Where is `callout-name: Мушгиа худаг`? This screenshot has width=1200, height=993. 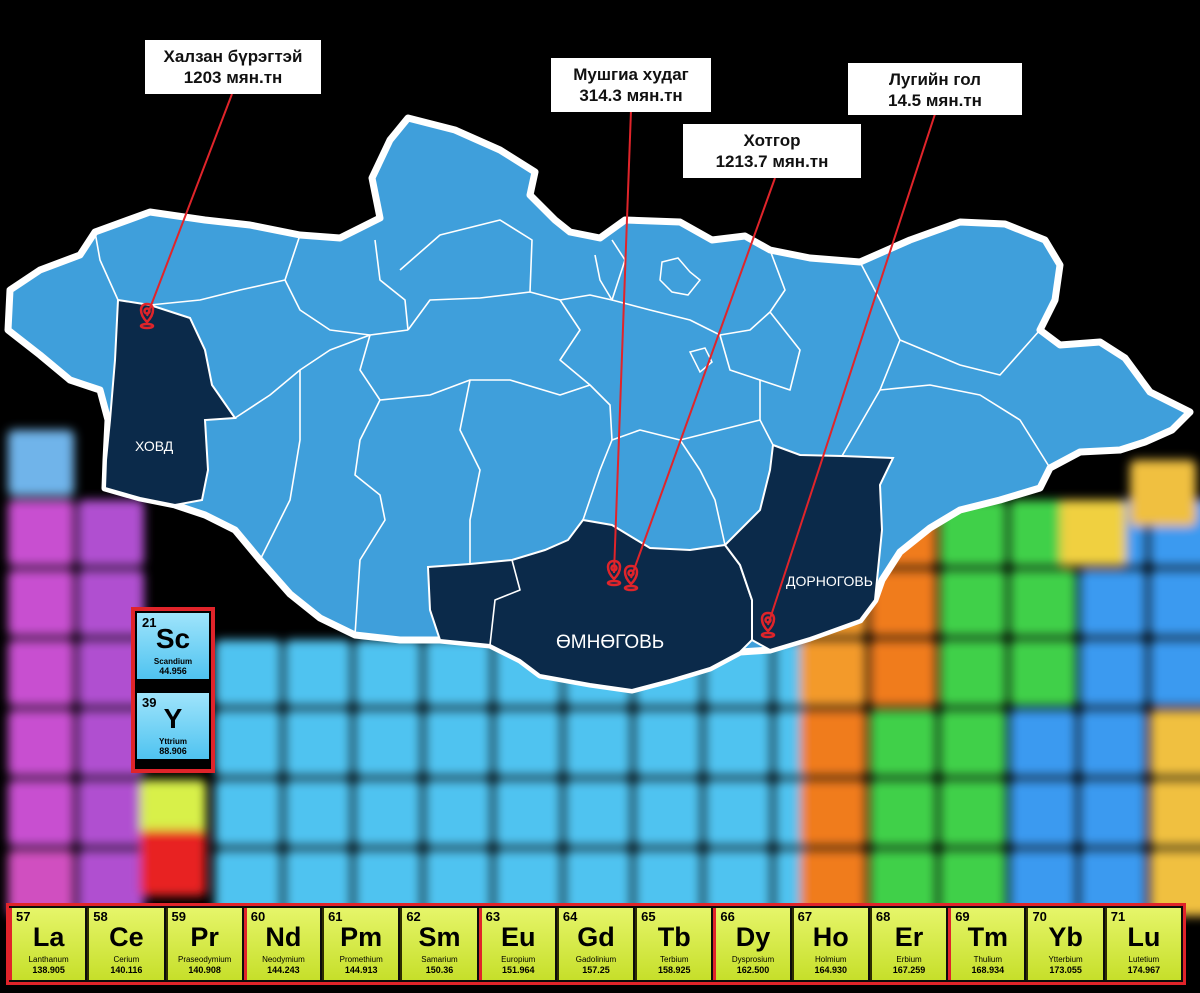
callout-name: Мушгиа худаг is located at coordinates (631, 74).